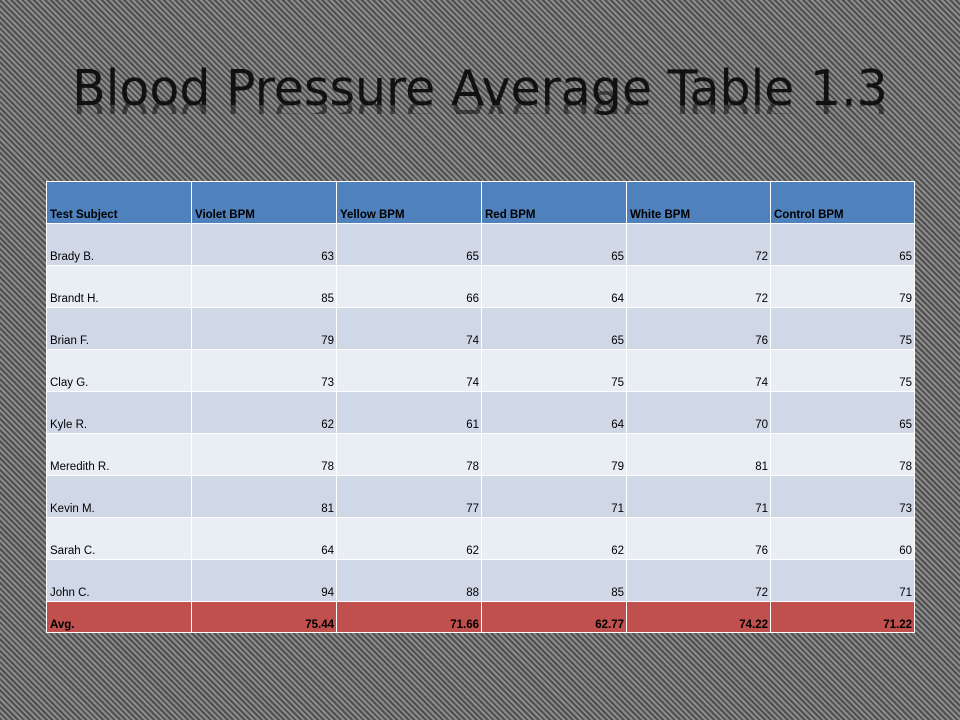 The width and height of the screenshot is (960, 720). What do you see at coordinates (119, 202) in the screenshot?
I see `header-test-subject: Test Subject` at bounding box center [119, 202].